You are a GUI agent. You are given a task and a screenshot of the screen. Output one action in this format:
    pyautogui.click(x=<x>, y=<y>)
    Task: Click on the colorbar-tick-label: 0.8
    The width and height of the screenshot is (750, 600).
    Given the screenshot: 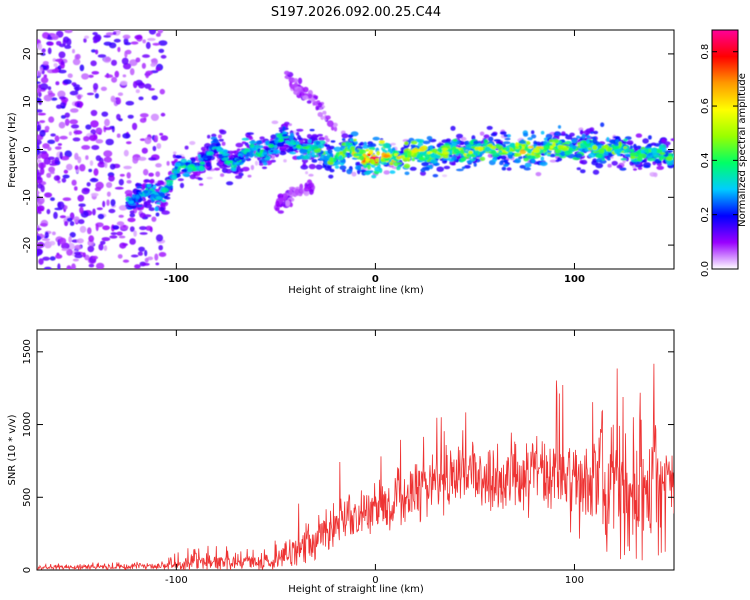 What is the action you would take?
    pyautogui.click(x=705, y=52)
    